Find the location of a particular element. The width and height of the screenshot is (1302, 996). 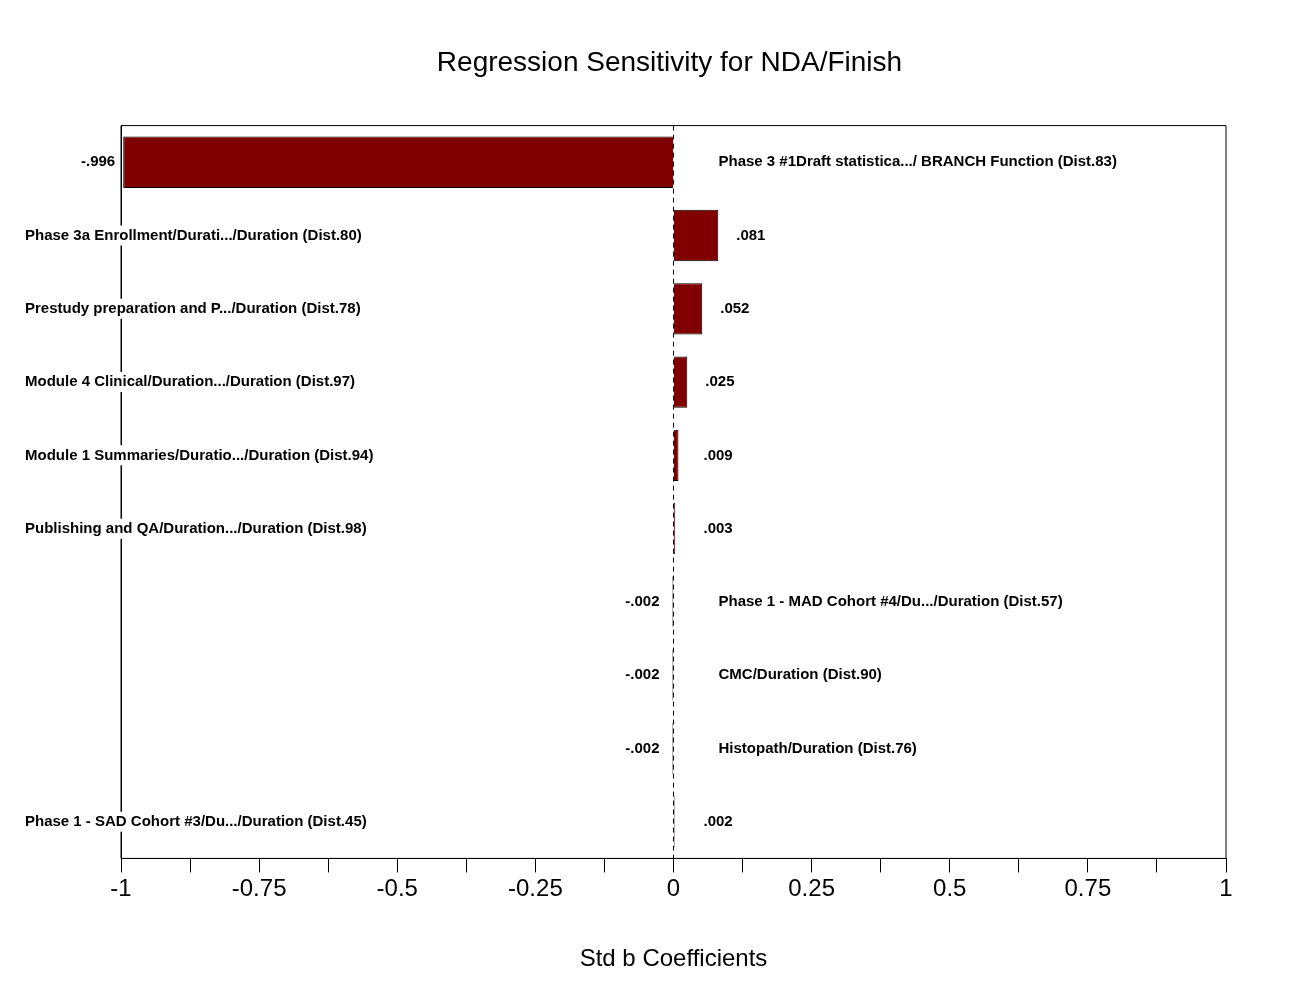

chart-title: Regression Sensitivity for NDA/Finish is located at coordinates (669, 61).